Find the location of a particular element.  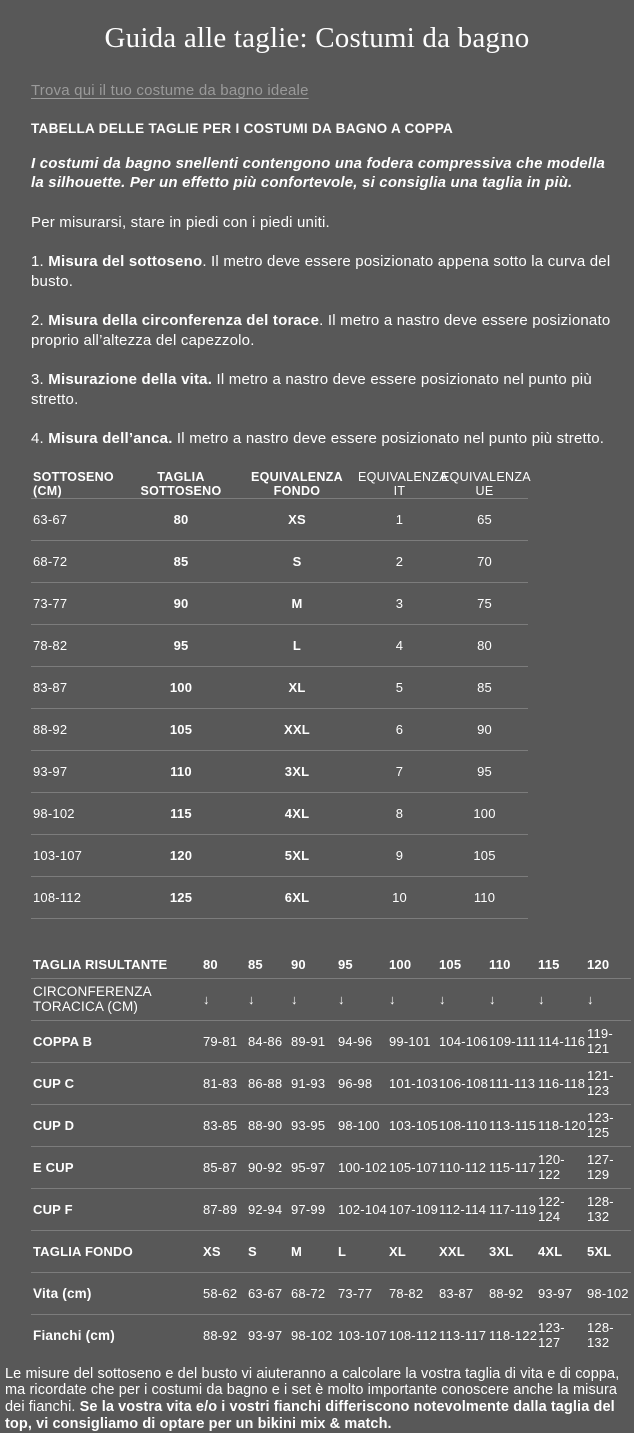

table-cell: 4 is located at coordinates (399, 645).